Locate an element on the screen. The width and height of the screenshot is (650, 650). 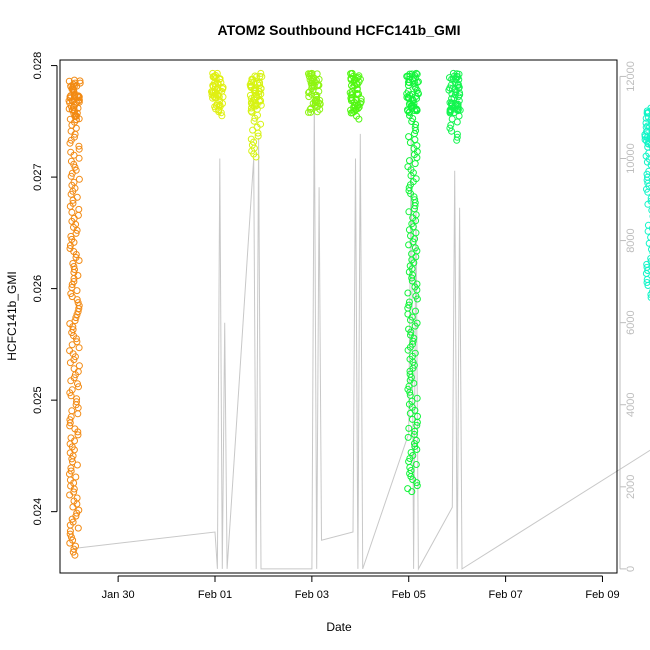
y-tick-label-2: 0.026 is located at coordinates (38, 289).